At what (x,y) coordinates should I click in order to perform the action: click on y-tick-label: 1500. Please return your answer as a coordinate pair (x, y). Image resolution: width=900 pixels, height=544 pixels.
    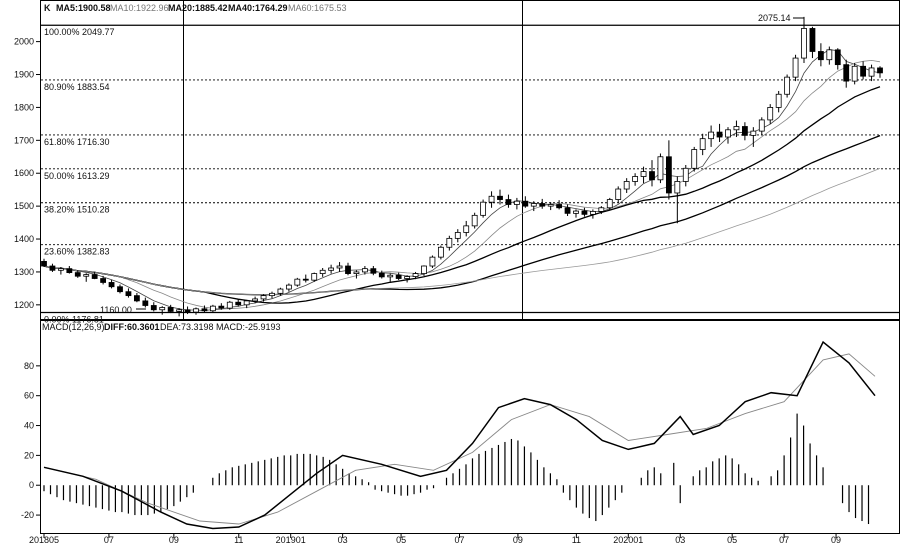
    Looking at the image, I should click on (24, 206).